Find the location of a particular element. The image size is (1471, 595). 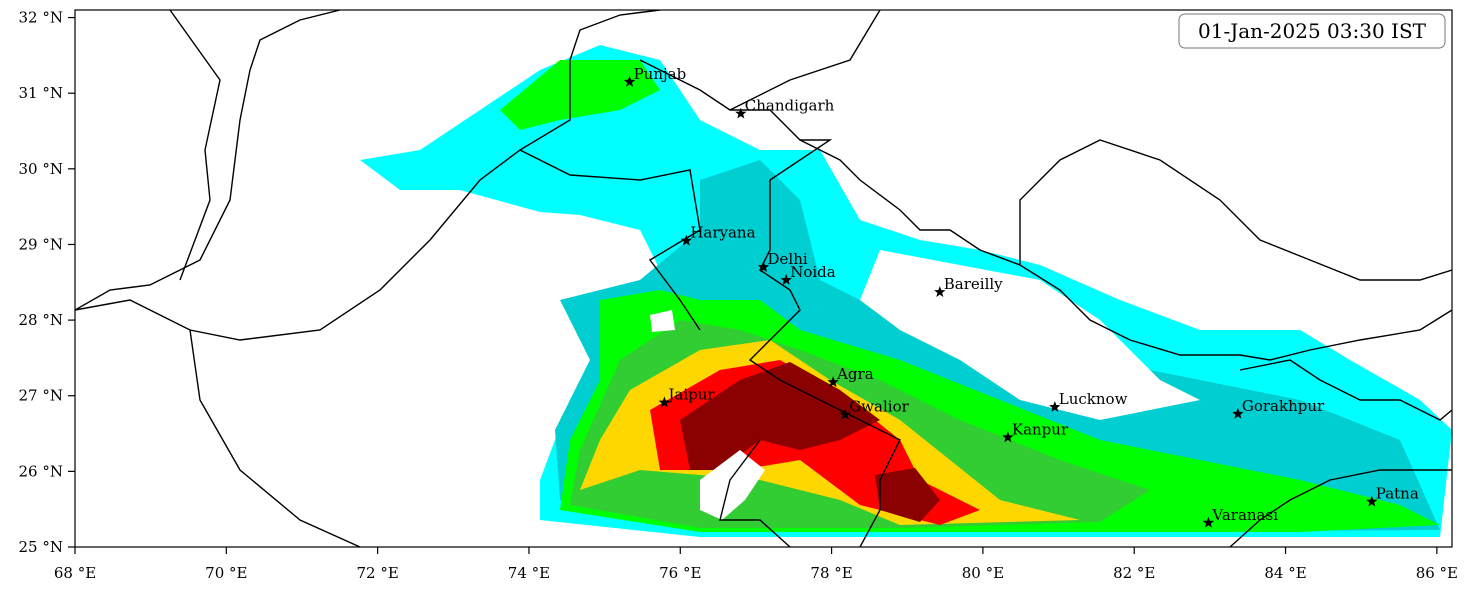

x-tick-label: 74 °E is located at coordinates (529, 573).